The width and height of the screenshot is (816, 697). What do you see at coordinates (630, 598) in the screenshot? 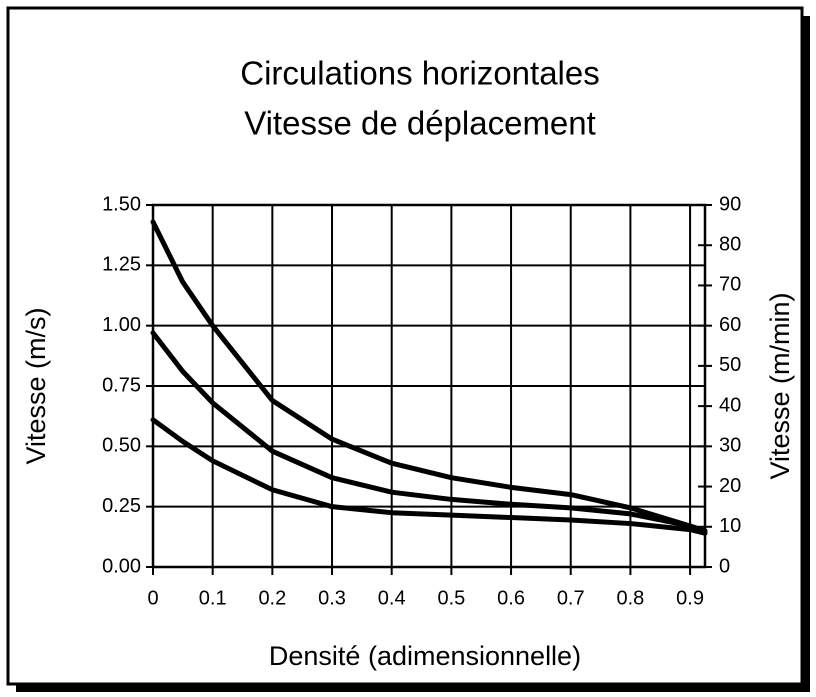
I see `x-tick-label: 0.8` at bounding box center [630, 598].